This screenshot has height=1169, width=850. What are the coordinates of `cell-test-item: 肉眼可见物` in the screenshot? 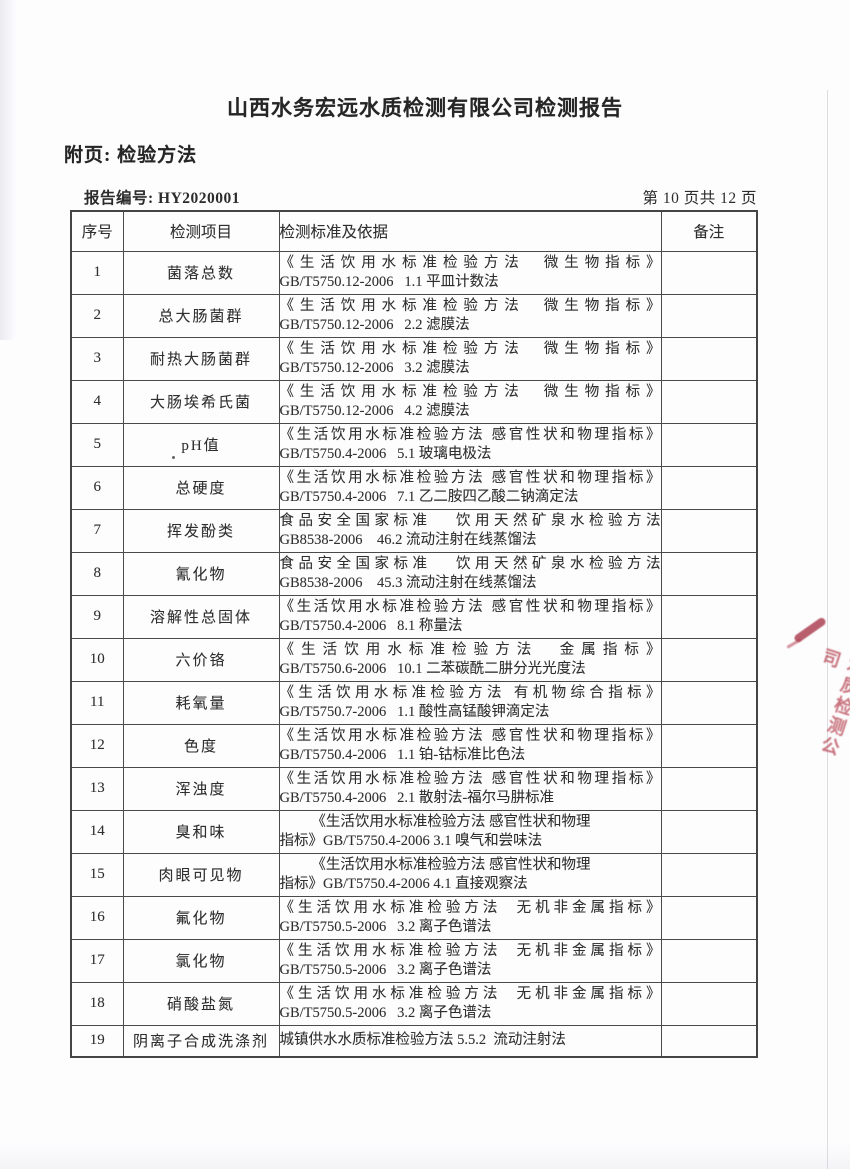 It's located at (201, 874).